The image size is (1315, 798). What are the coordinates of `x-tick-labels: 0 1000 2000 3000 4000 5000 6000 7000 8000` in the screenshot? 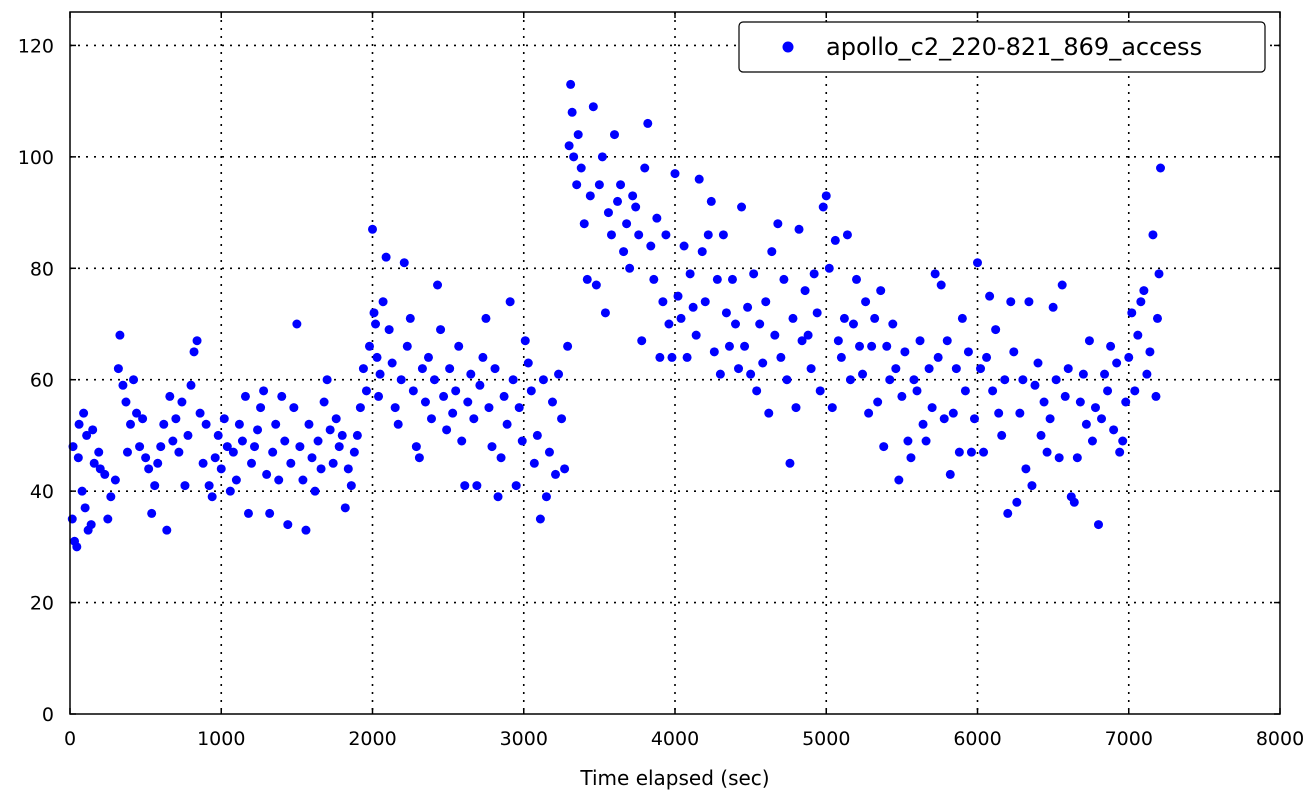 It's located at (684, 739).